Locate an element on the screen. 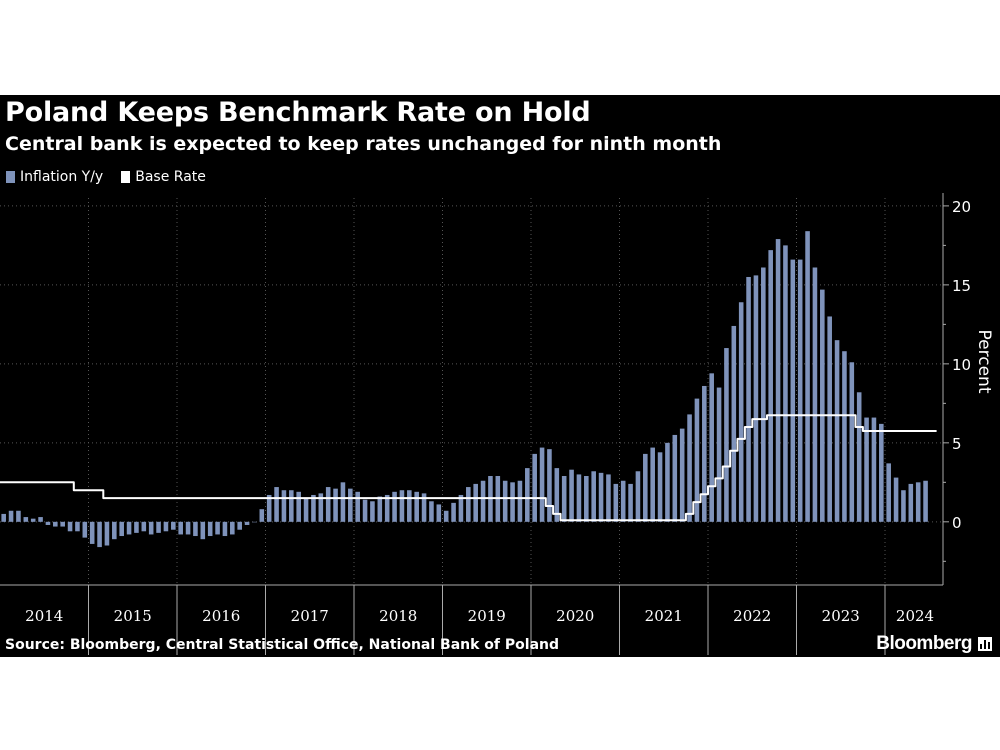 Image resolution: width=1000 pixels, height=750 pixels. y-axis-label: Percent is located at coordinates (984, 362).